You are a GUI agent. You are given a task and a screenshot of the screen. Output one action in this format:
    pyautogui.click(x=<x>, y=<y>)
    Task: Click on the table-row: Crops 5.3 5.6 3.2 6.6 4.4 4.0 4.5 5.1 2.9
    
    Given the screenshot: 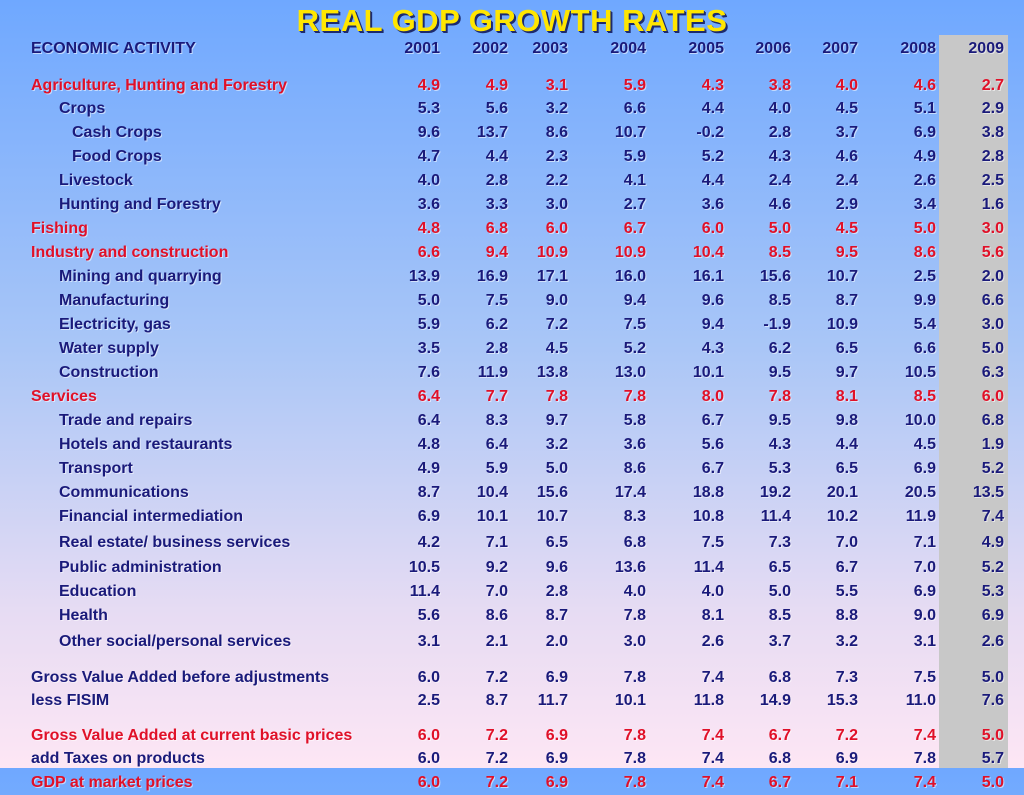 What is the action you would take?
    pyautogui.click(x=505, y=109)
    